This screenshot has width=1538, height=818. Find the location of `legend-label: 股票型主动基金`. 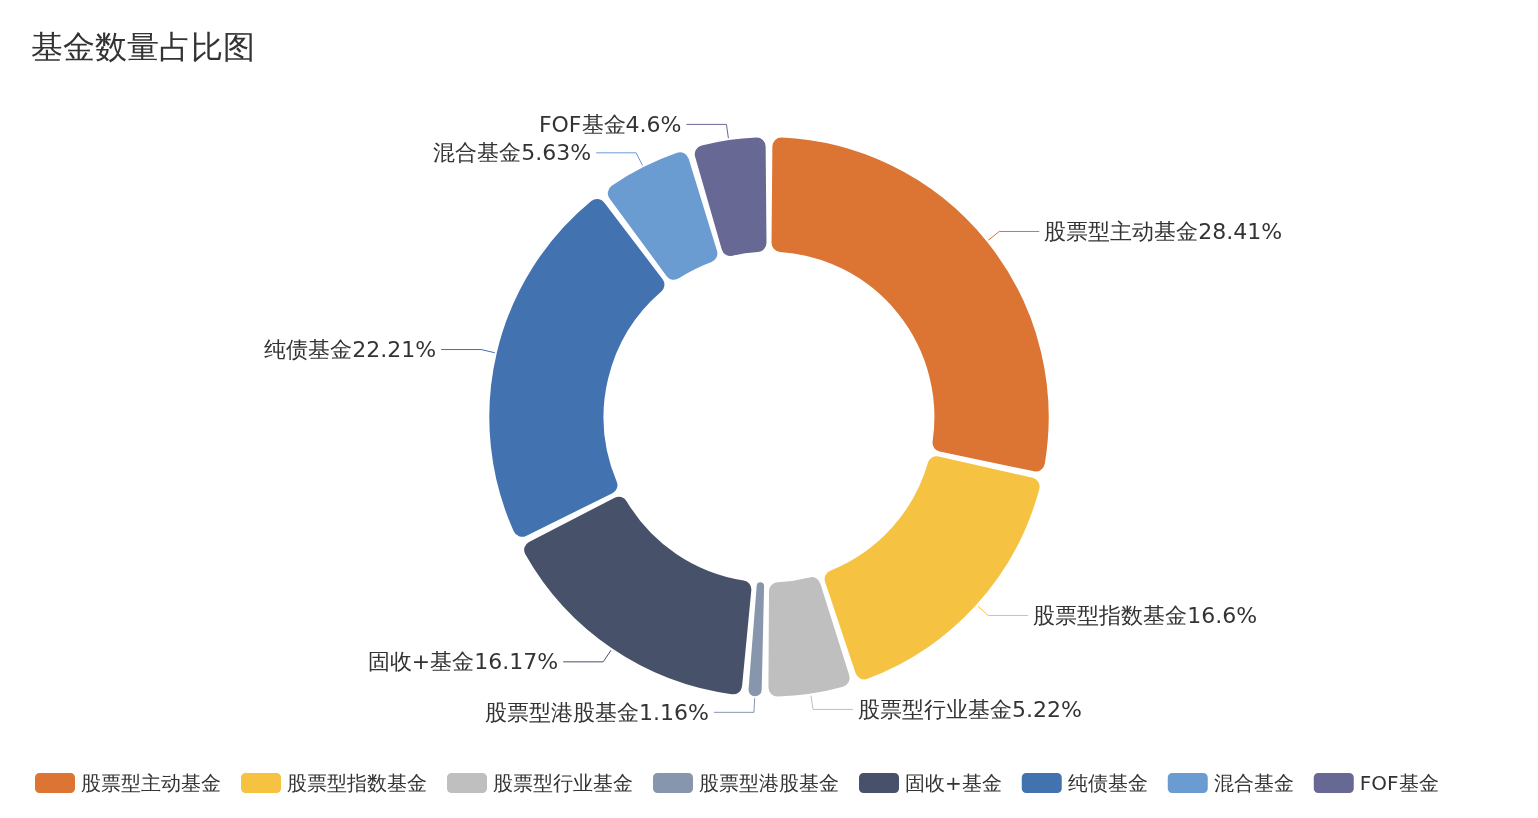

legend-label: 股票型主动基金 is located at coordinates (151, 783).